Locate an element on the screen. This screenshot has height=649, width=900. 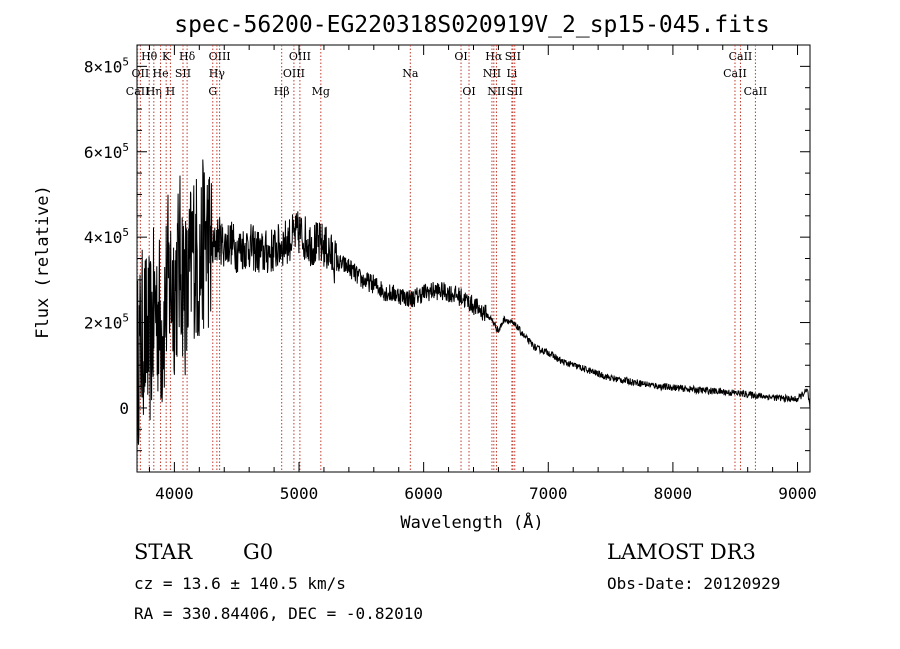
object-class: STAR is located at coordinates (163, 552).